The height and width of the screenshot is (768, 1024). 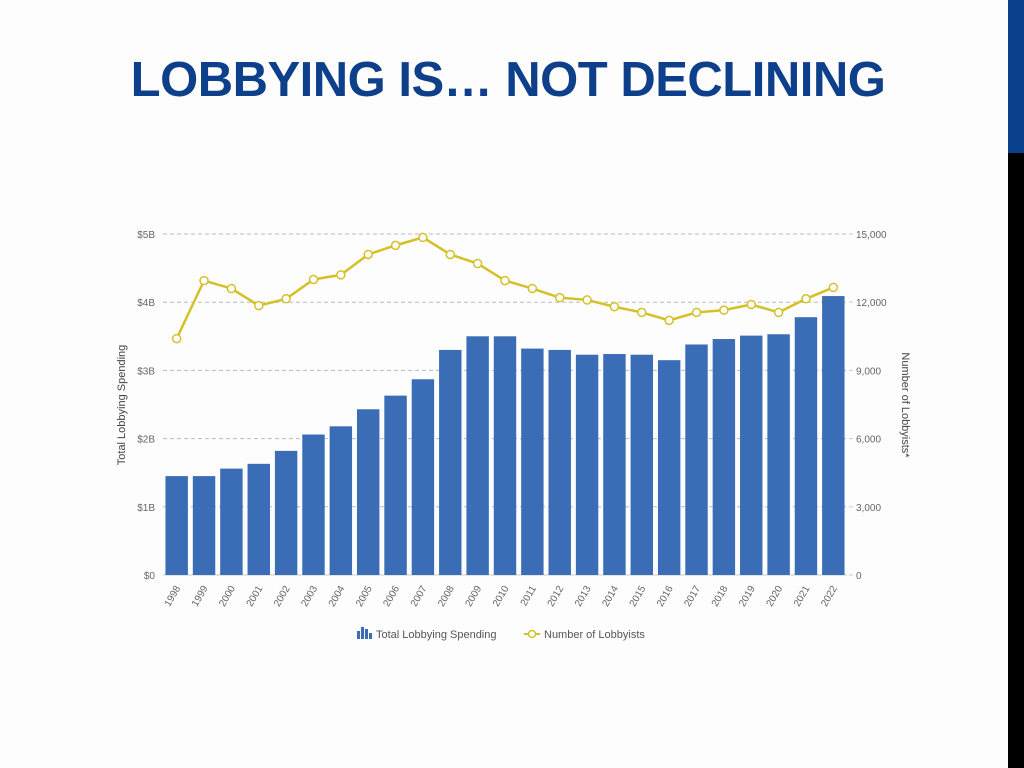 What do you see at coordinates (529, 596) in the screenshot?
I see `x-tick-label: 2011` at bounding box center [529, 596].